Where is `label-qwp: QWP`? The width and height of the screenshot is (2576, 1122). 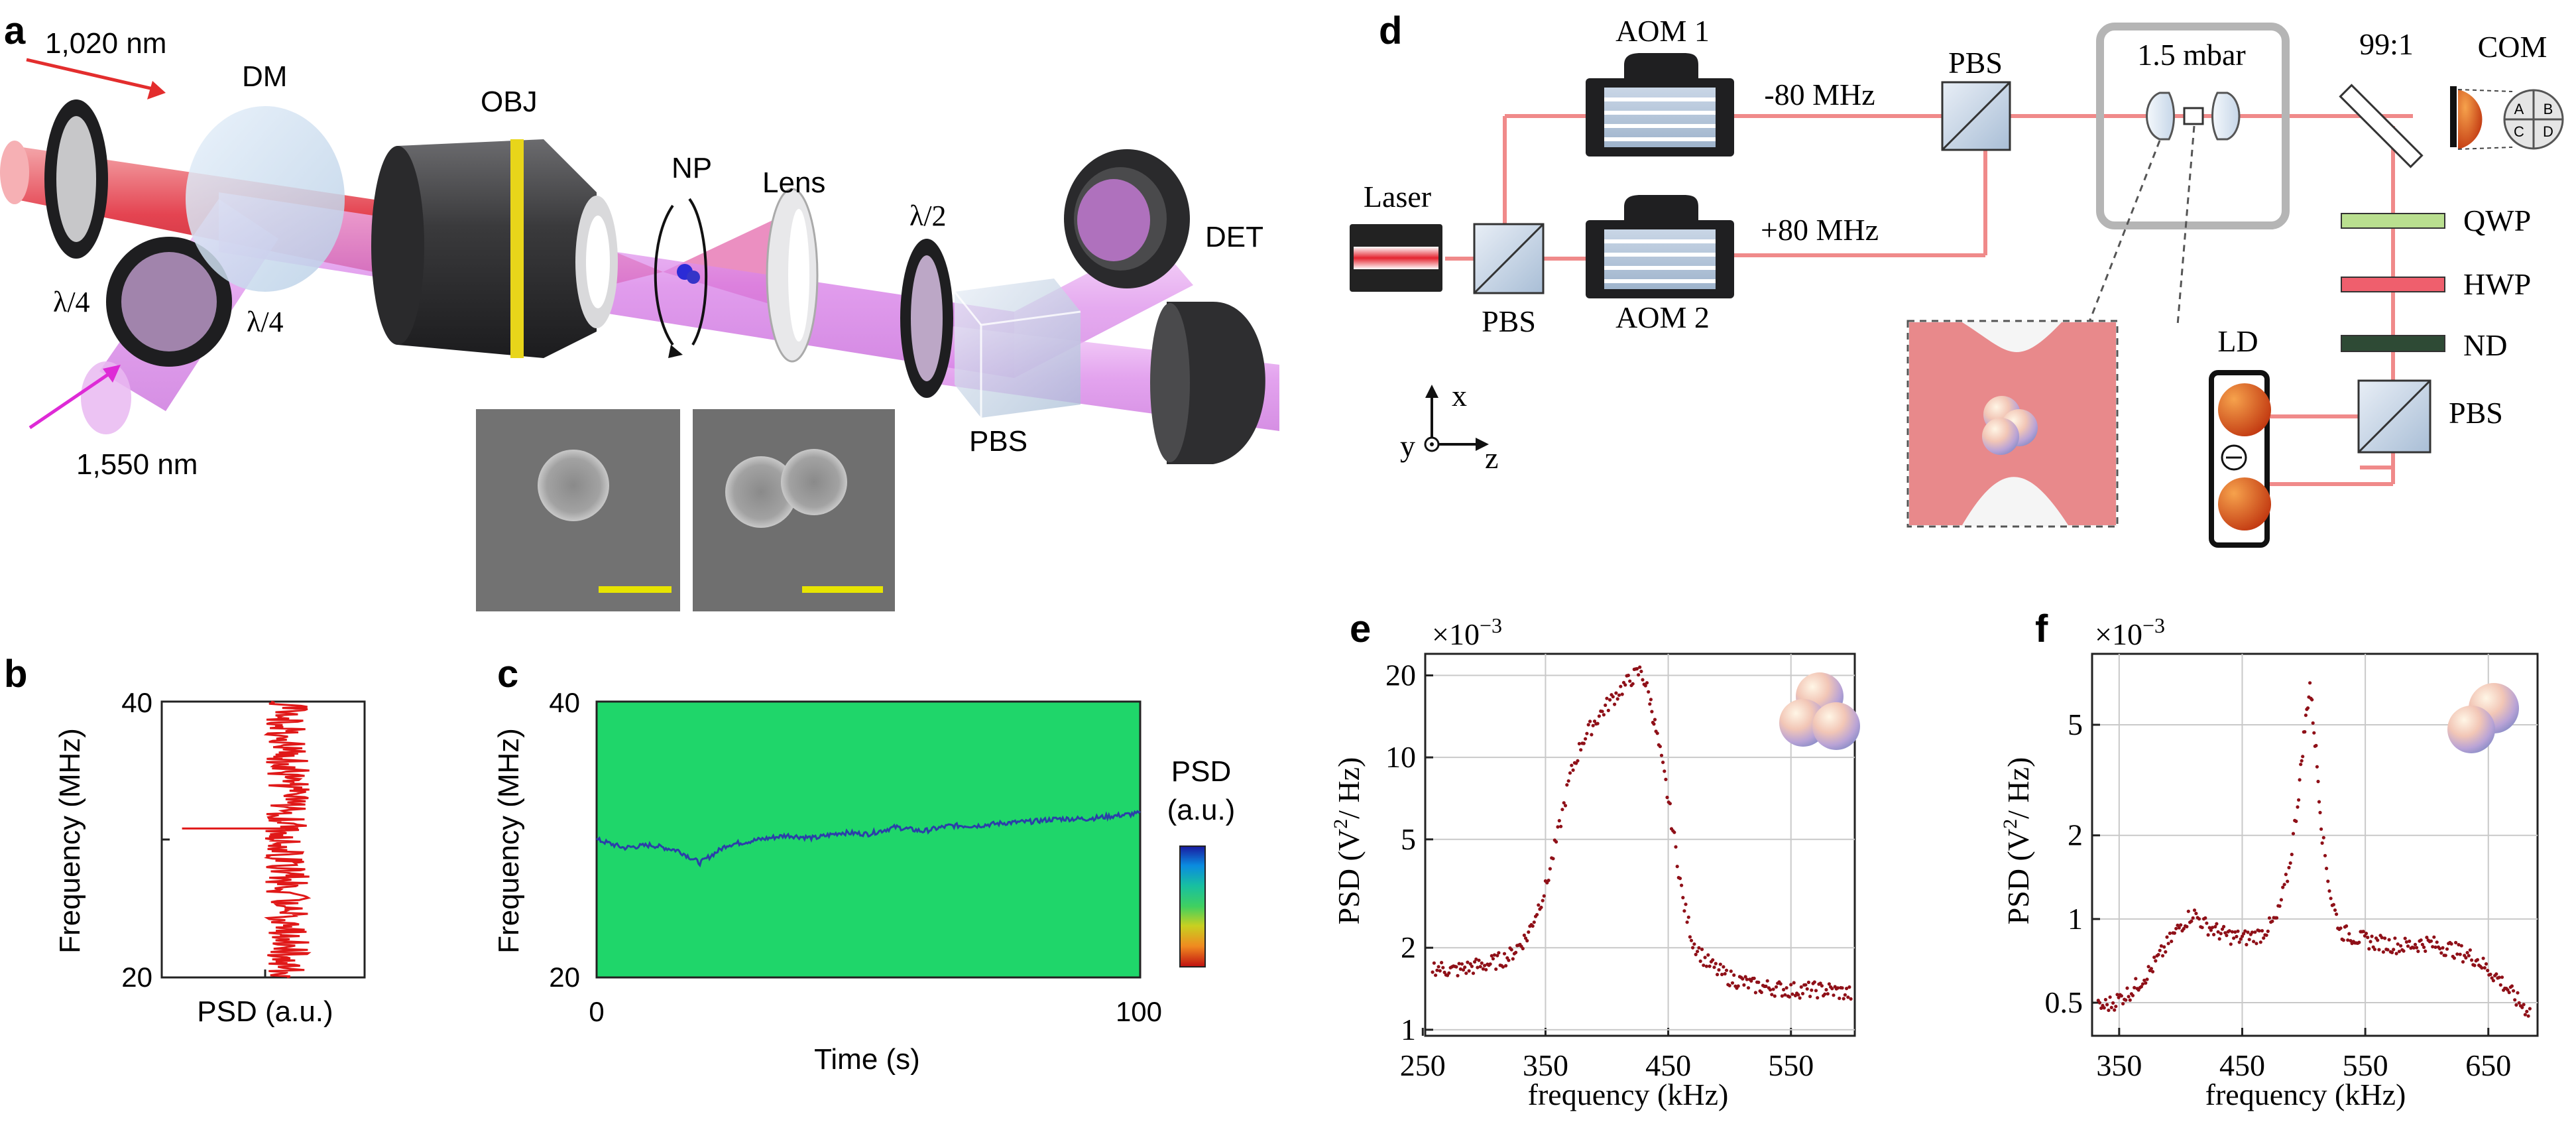 label-qwp: QWP is located at coordinates (2497, 220).